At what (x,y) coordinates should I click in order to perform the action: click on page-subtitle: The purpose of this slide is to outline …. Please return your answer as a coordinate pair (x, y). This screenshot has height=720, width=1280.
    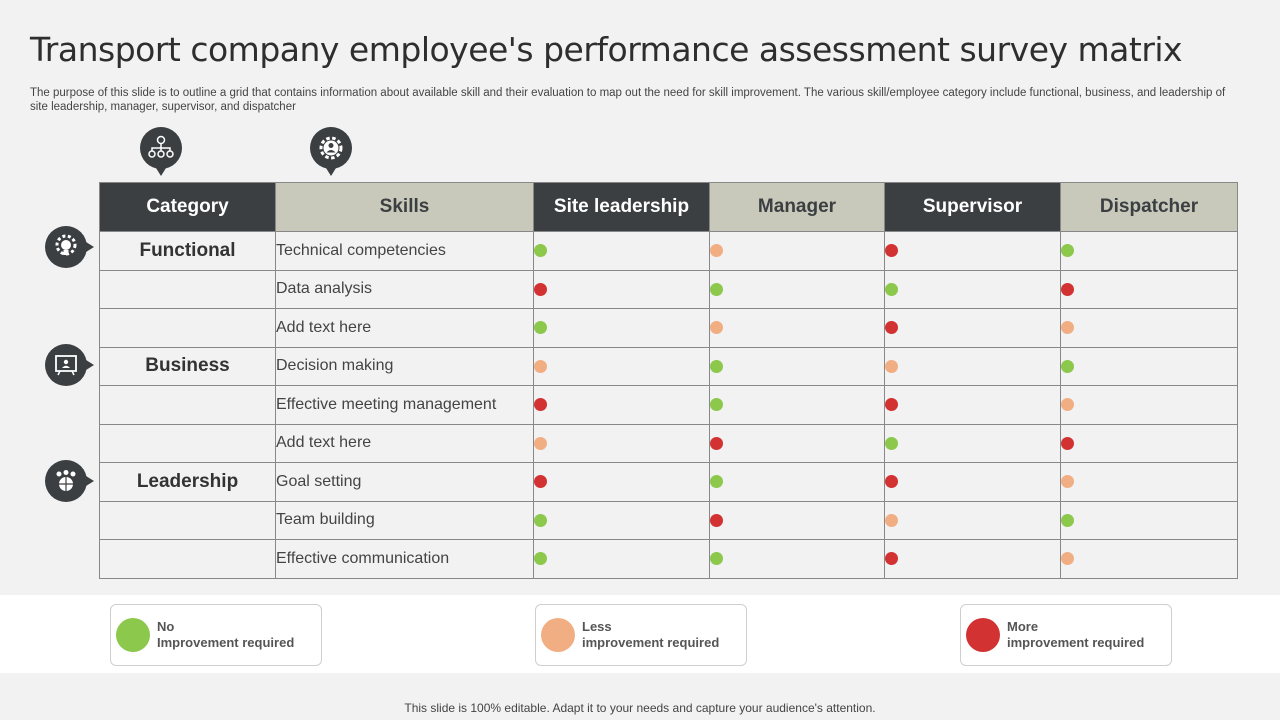
    Looking at the image, I should click on (628, 100).